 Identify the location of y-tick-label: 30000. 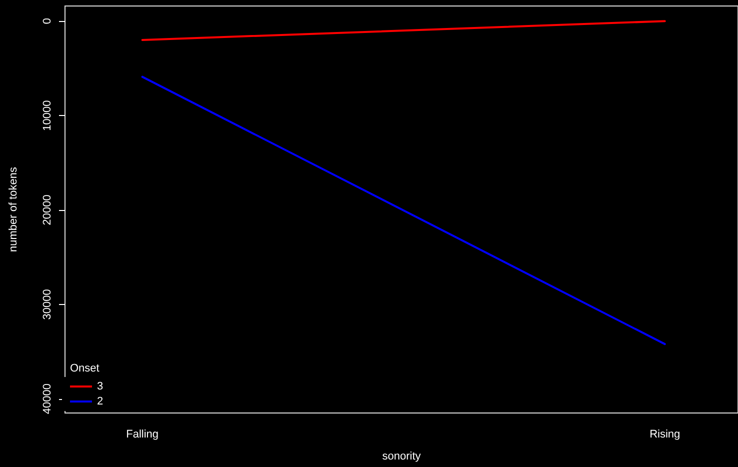
(48, 304).